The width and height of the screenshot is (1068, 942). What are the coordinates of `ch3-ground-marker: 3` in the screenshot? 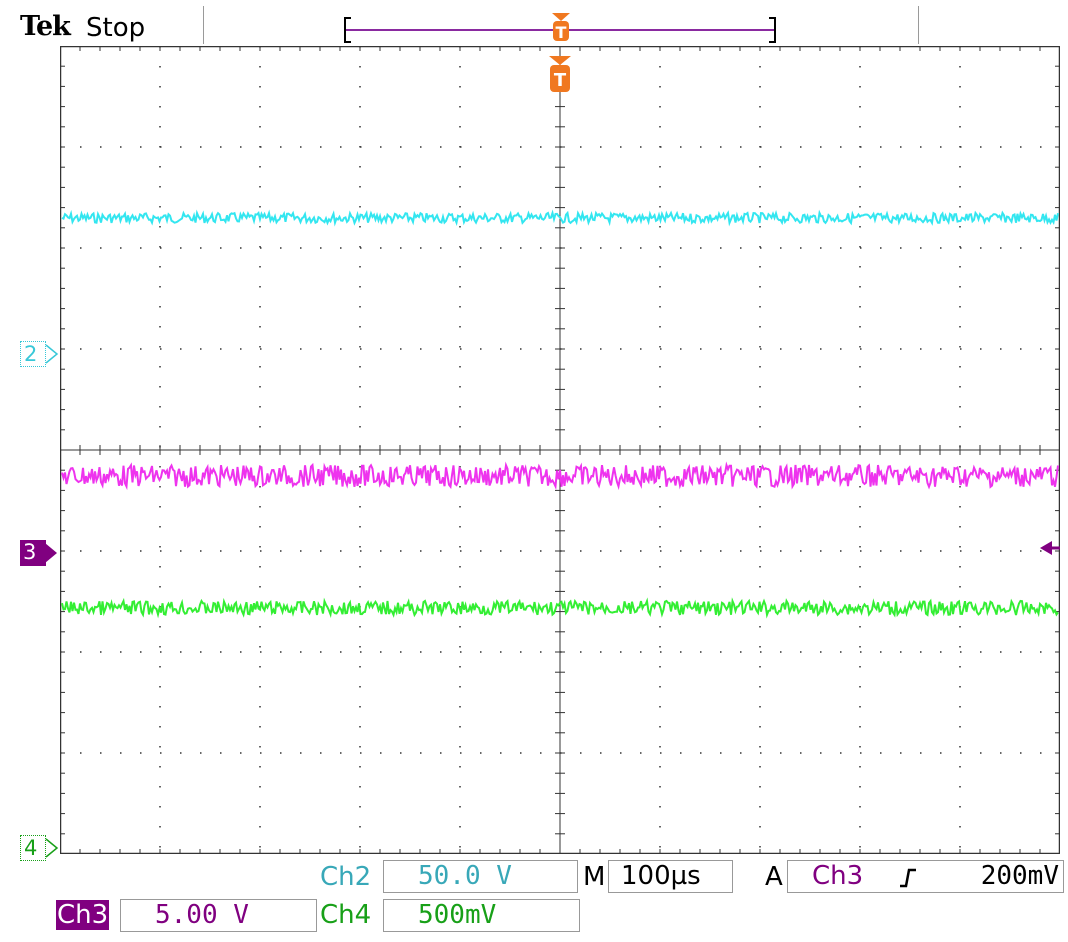 It's located at (33, 553).